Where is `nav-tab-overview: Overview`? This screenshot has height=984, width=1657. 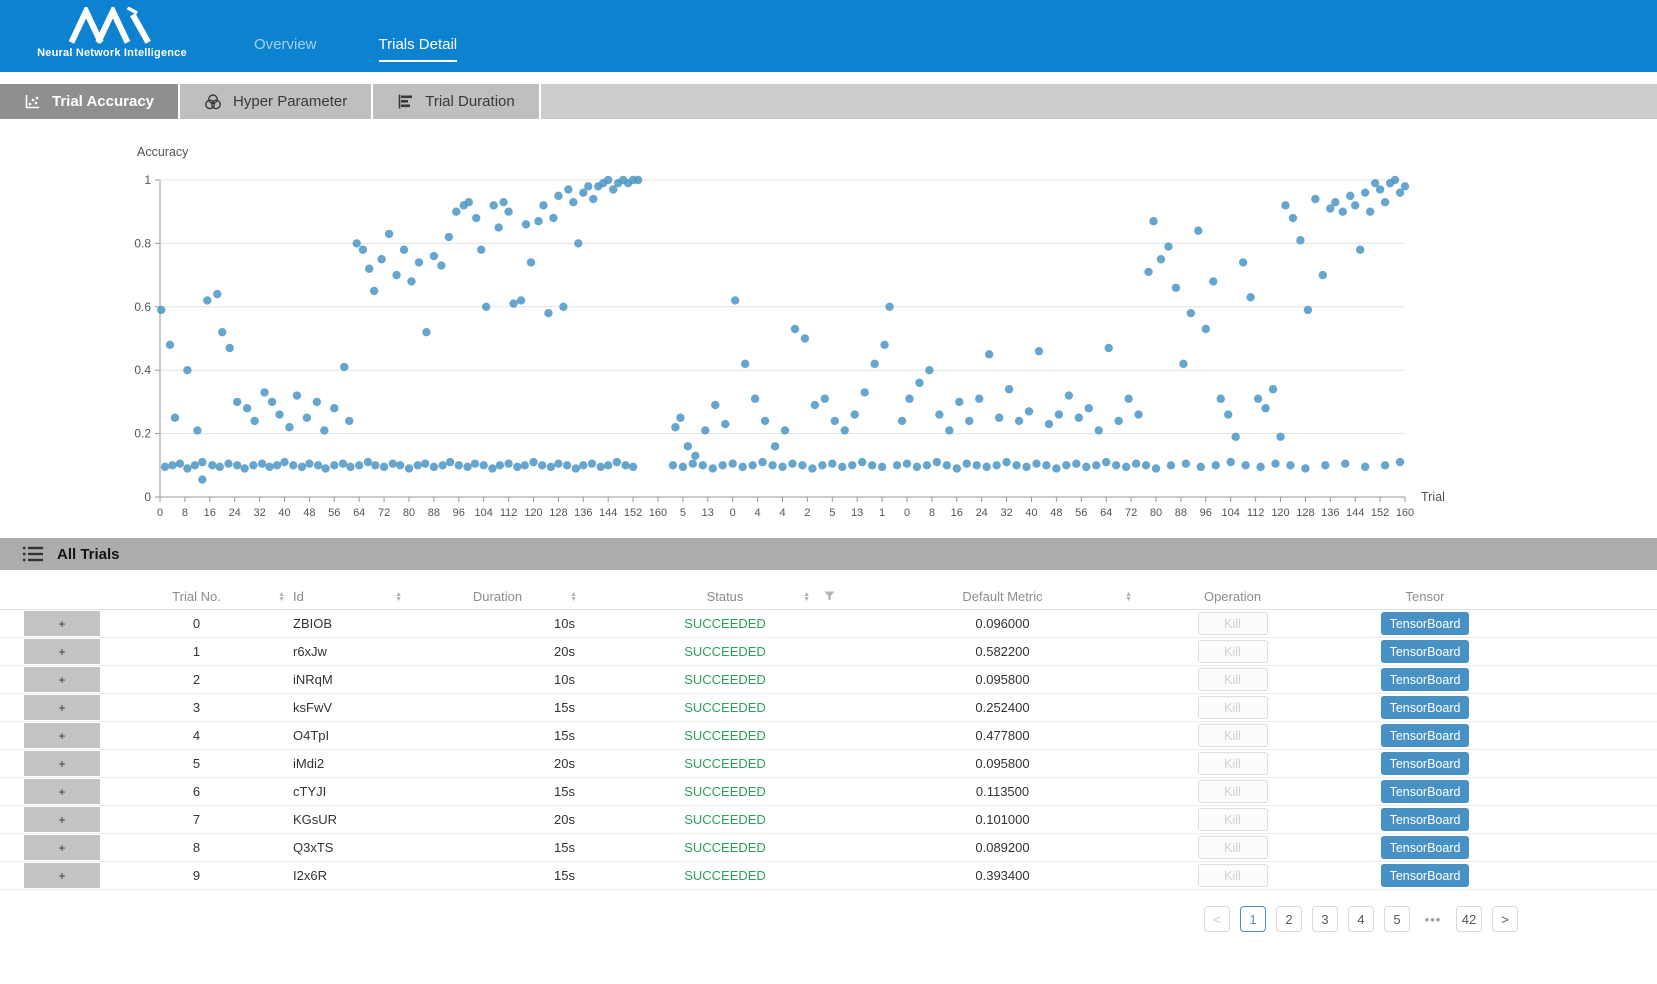
nav-tab-overview: Overview is located at coordinates (285, 44).